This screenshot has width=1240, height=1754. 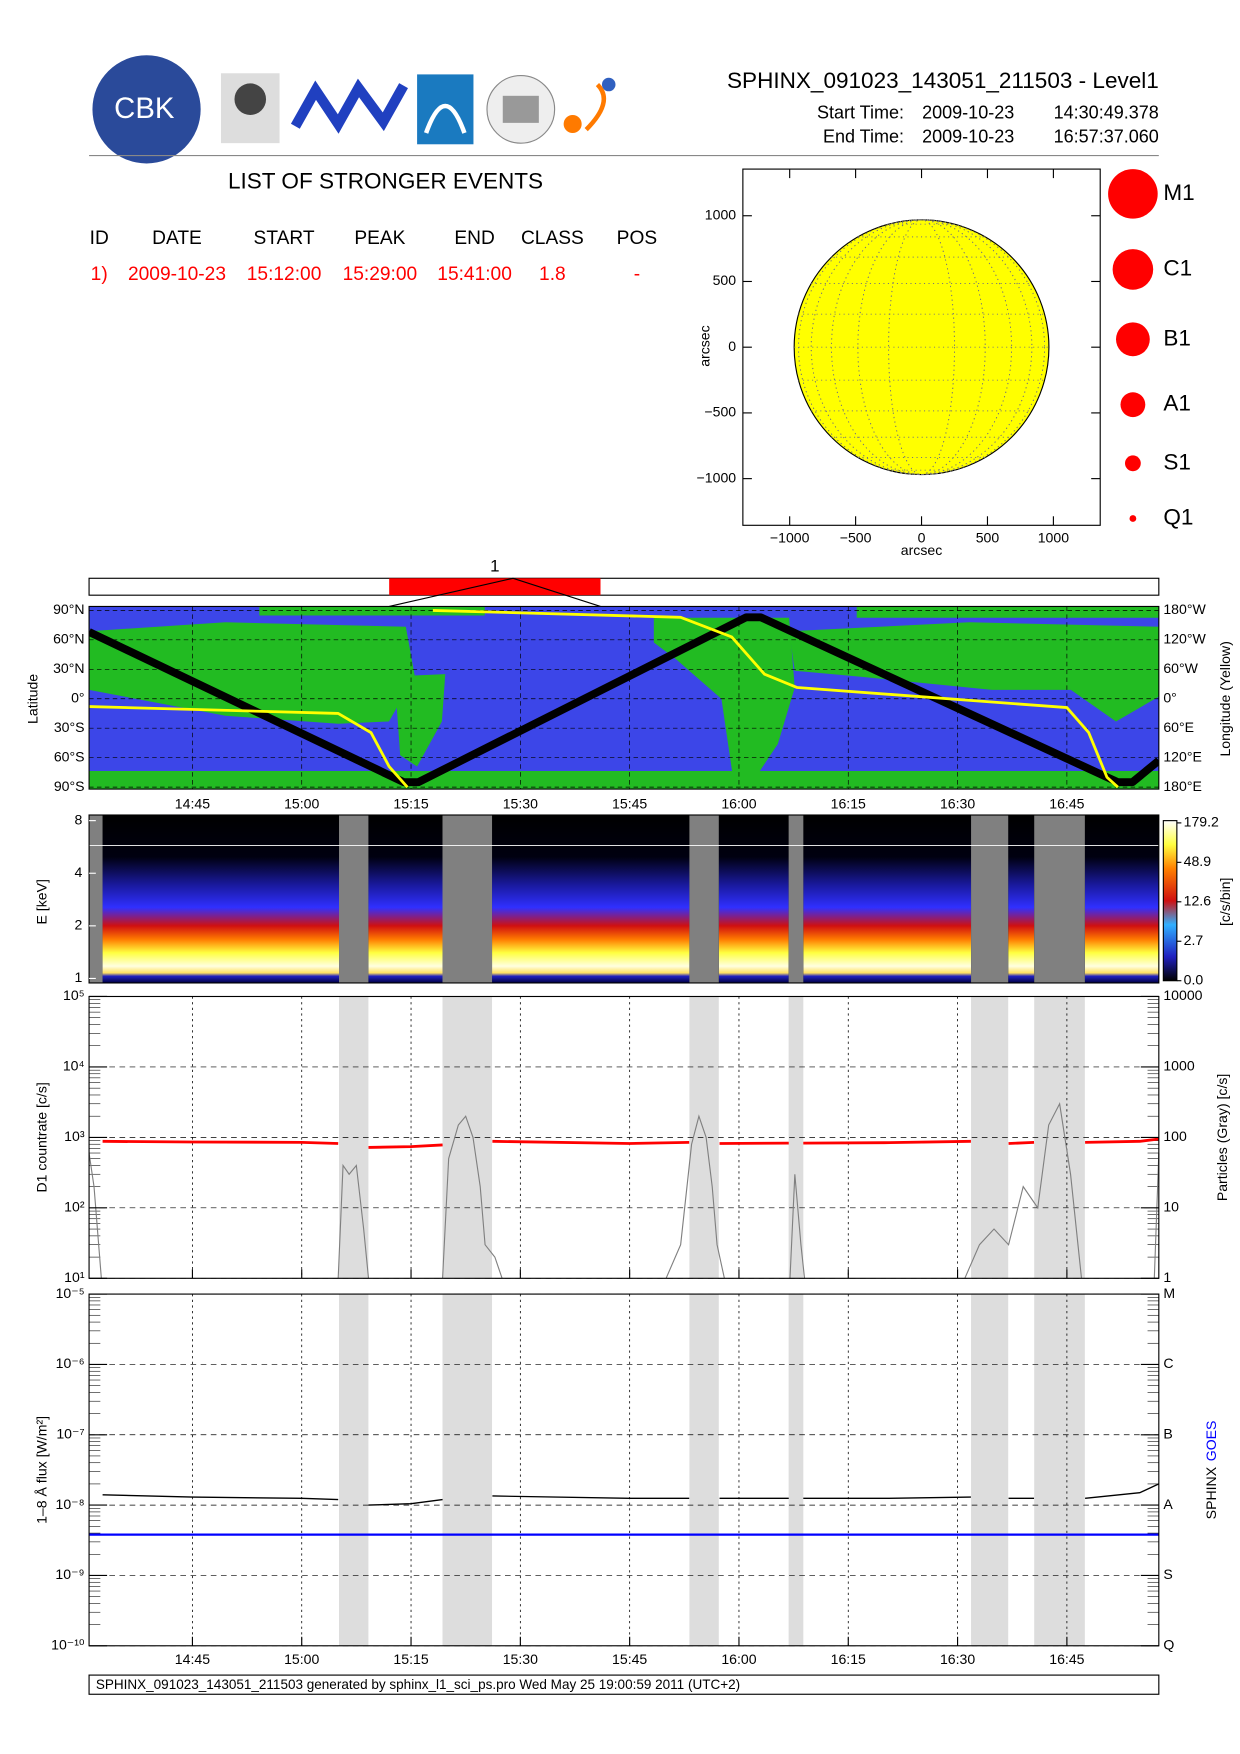 I want to click on y2-tick-label: 10, so click(x=1171, y=1207).